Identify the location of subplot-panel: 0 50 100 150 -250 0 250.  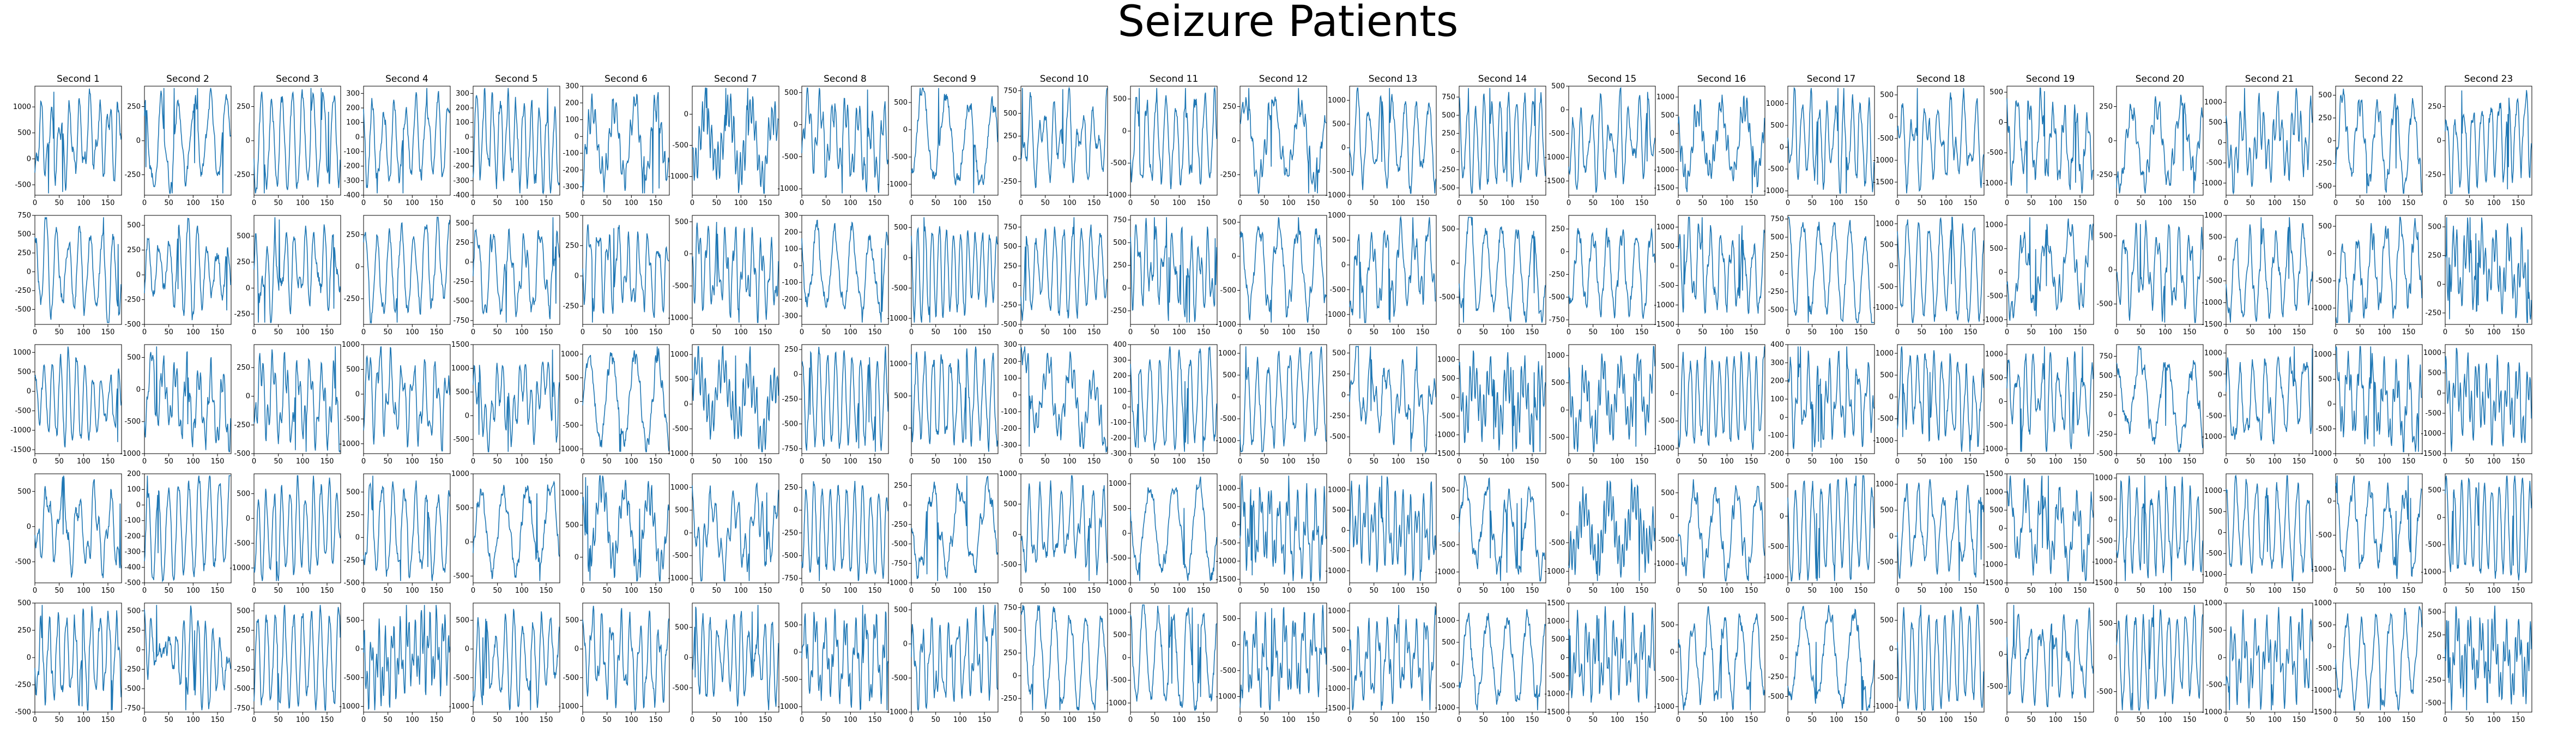
(178, 146).